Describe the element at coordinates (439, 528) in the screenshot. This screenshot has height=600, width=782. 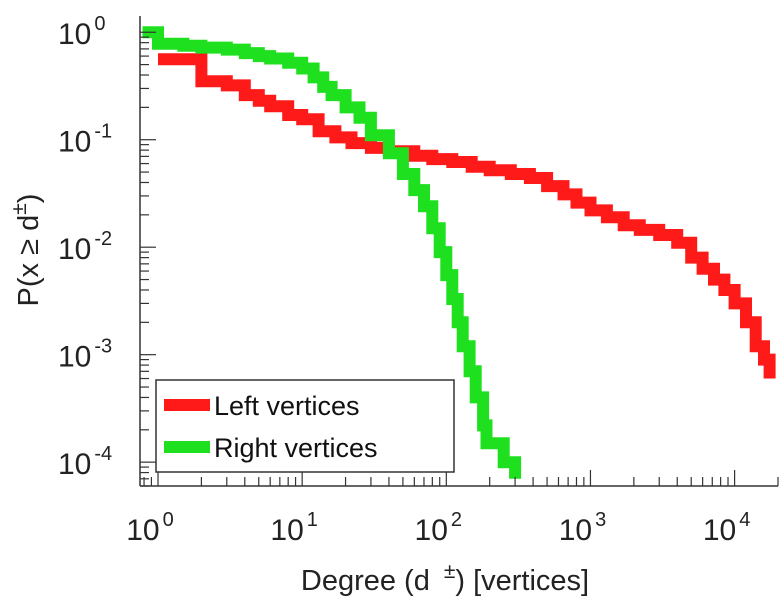
I see `x-tick-label: 10 2` at that location.